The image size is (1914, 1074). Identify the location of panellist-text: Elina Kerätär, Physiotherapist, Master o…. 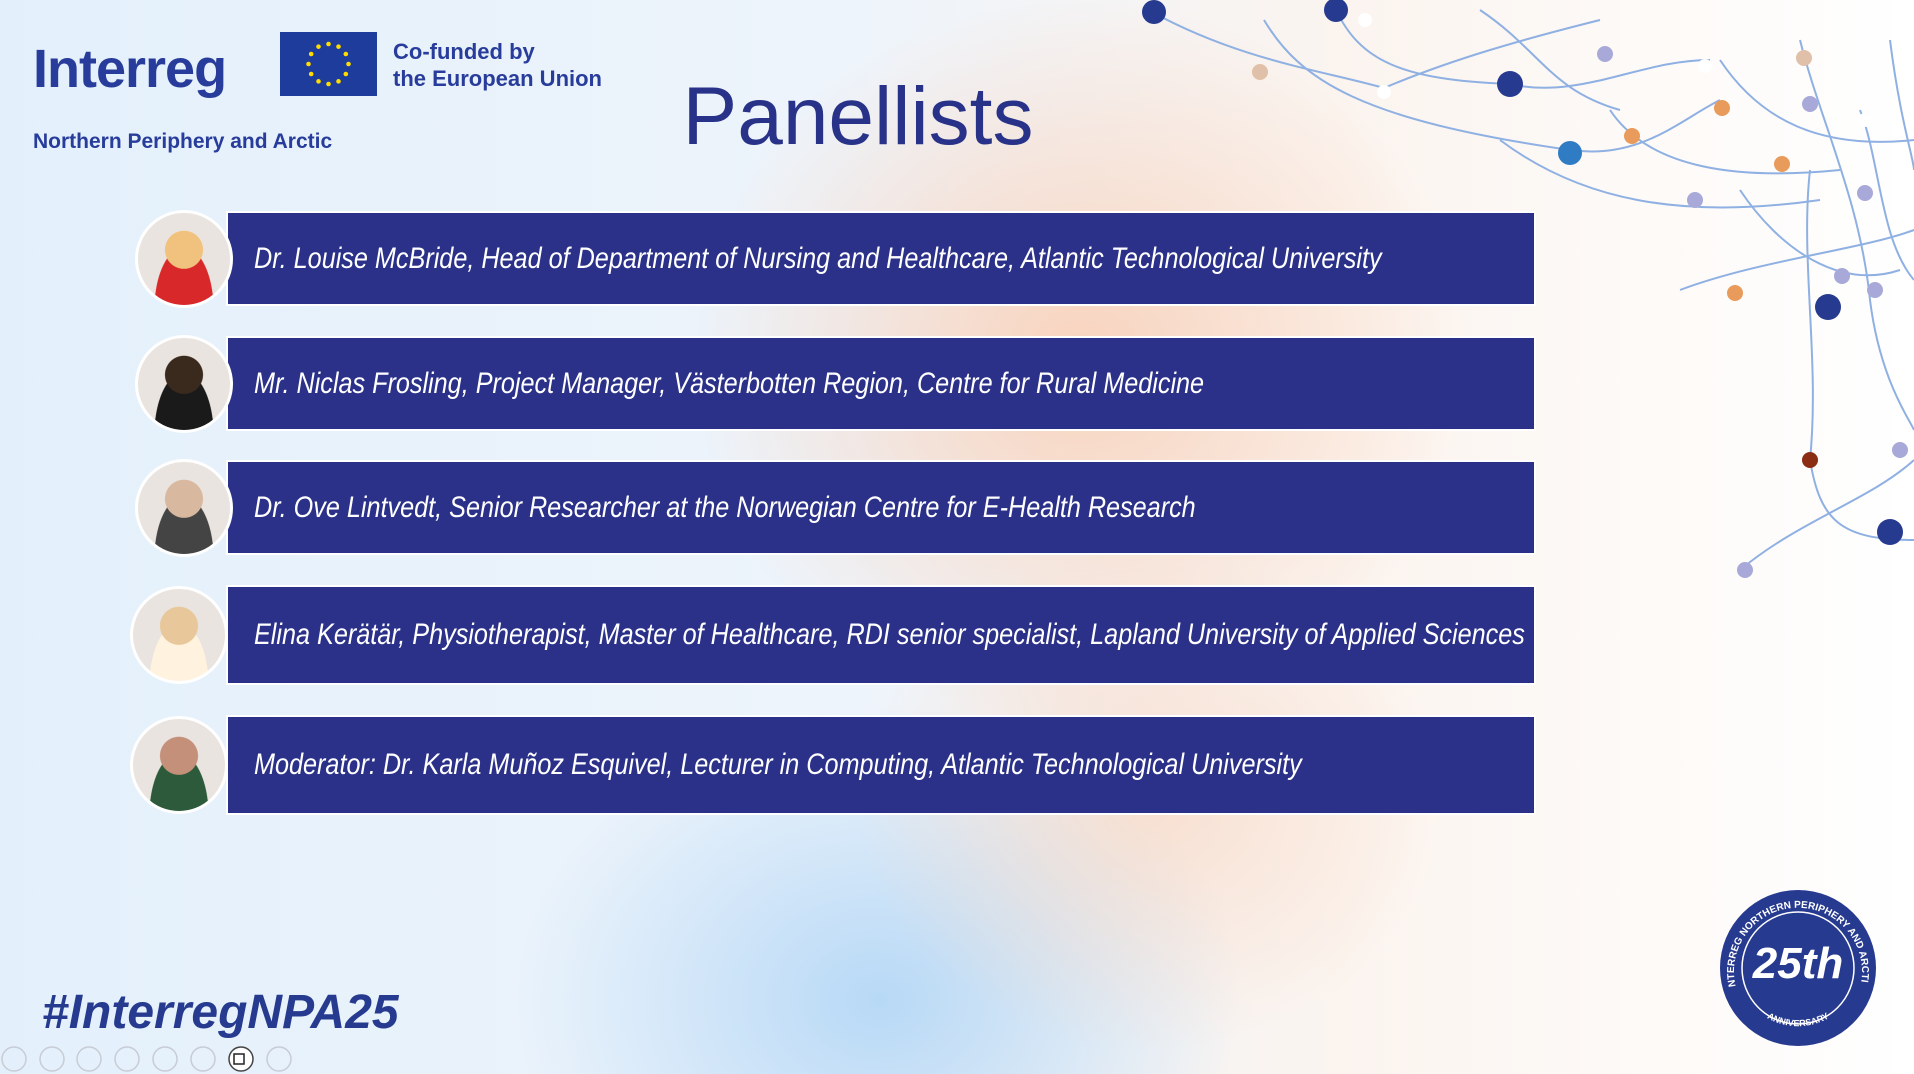
(889, 634).